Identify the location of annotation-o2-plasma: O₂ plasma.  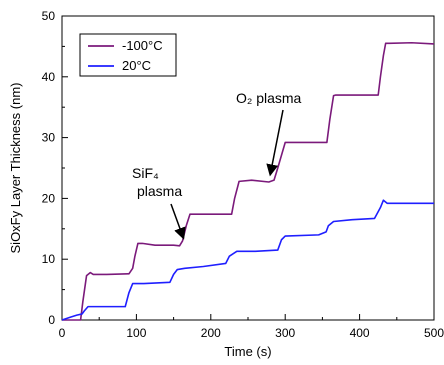
(269, 98).